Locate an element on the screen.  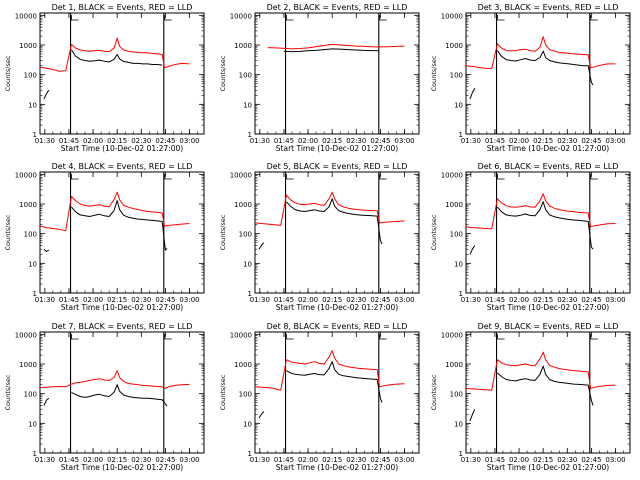
panel-title: Det 4, BLACK = Events, RED = LLD is located at coordinates (122, 166).